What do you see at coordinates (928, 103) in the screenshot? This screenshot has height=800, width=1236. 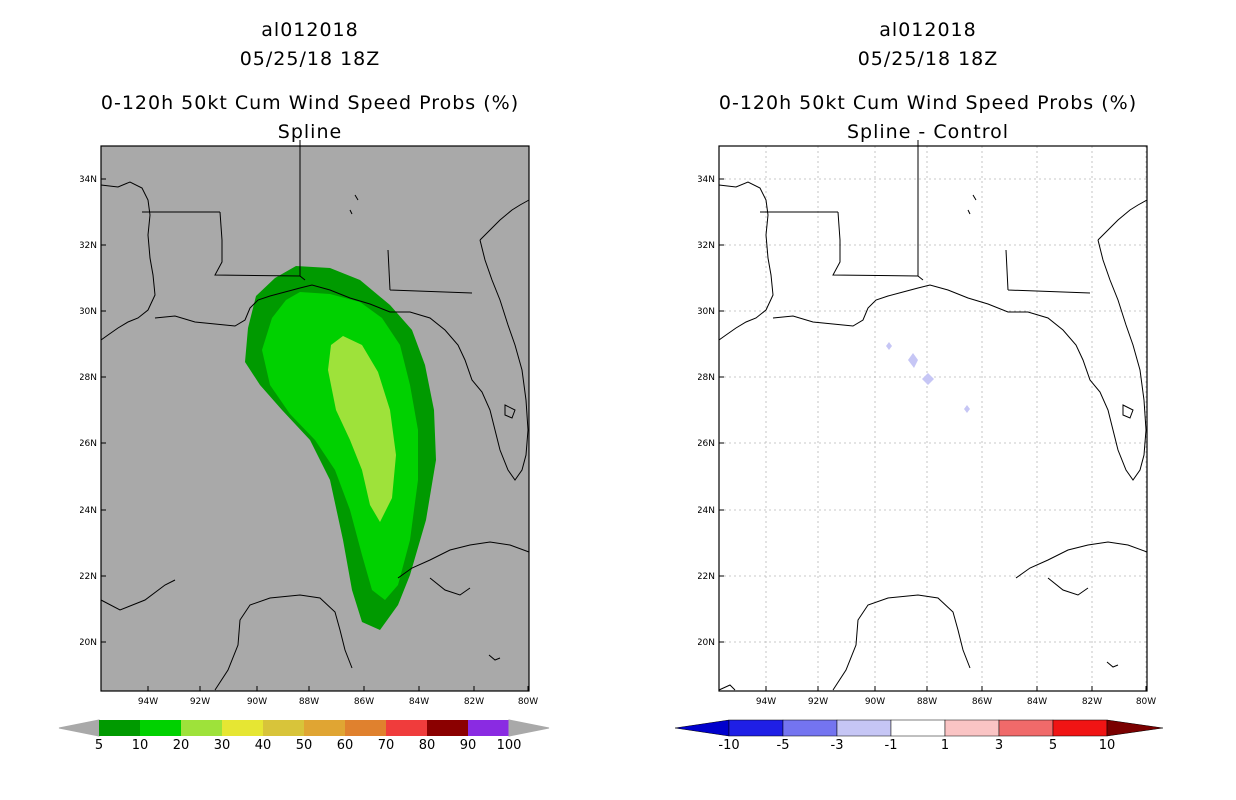 I see `right-title-line-3: 0-120h 50kt Cum Wind Speed Probs (%)` at bounding box center [928, 103].